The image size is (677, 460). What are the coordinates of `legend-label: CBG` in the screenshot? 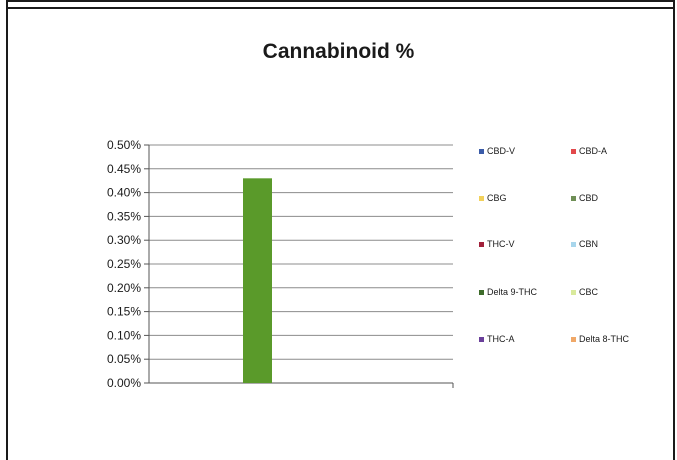 It's located at (497, 198).